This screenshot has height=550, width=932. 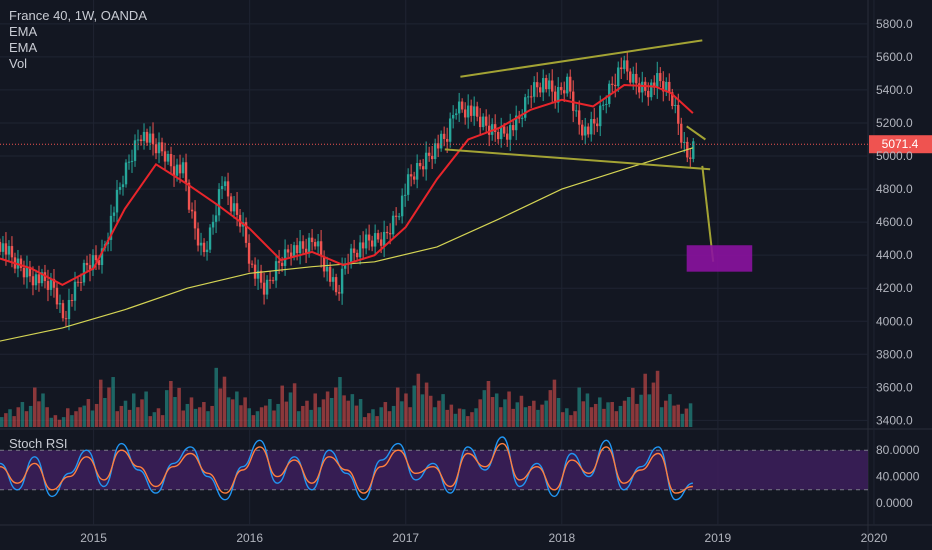 What do you see at coordinates (718, 538) in the screenshot?
I see `time-tick-label: 2019` at bounding box center [718, 538].